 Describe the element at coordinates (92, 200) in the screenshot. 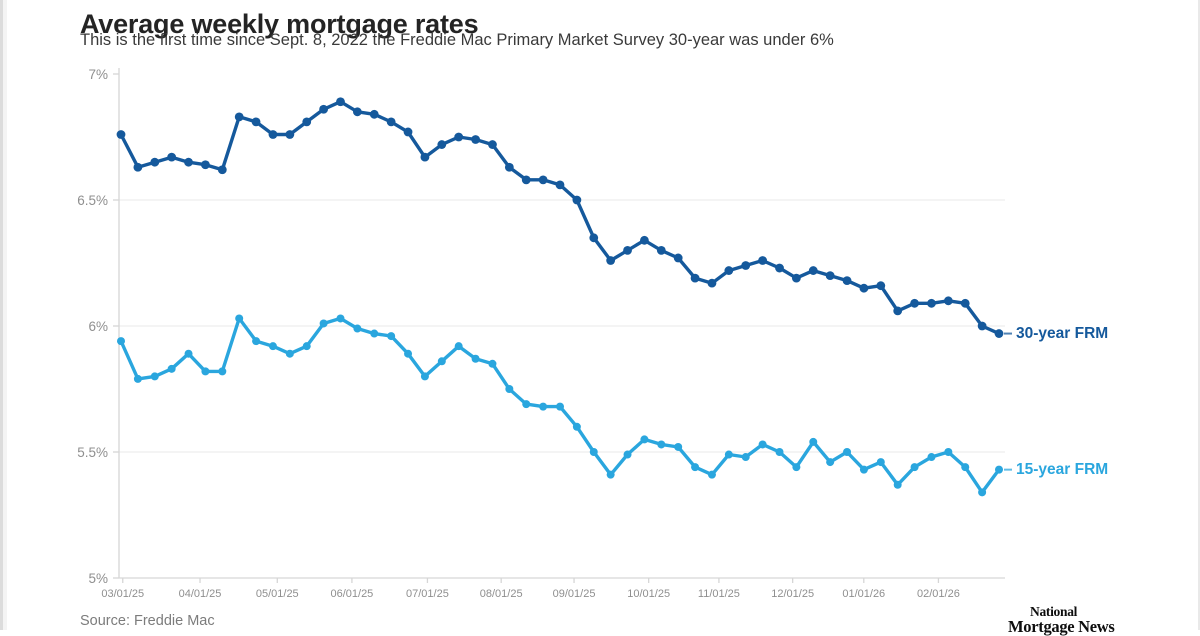

I see `y-axis-tick-label: 6.5%` at that location.